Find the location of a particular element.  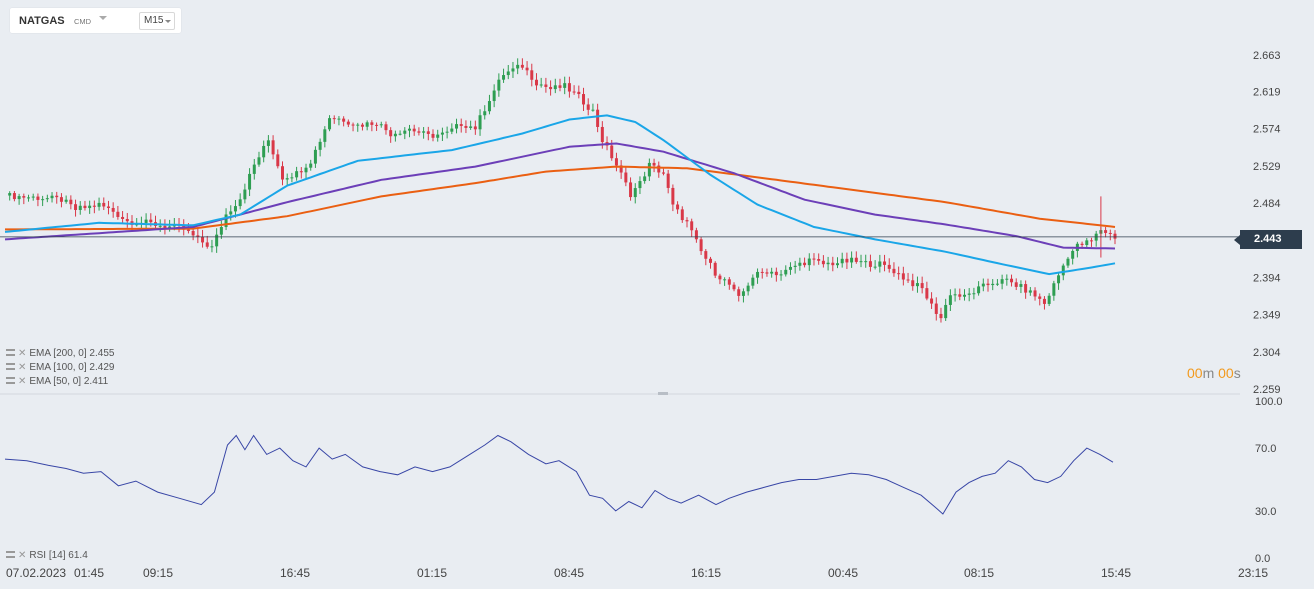

legend-ema50: ✕ EMA [50, 0] 2.411 is located at coordinates (57, 381).